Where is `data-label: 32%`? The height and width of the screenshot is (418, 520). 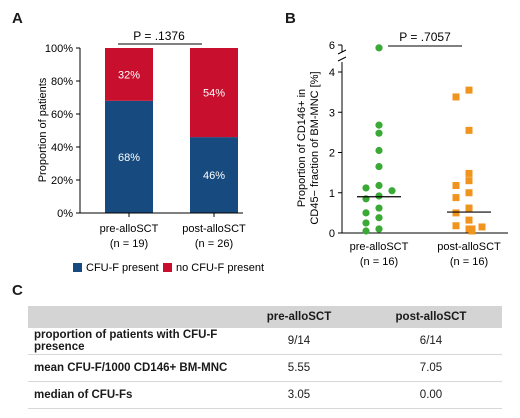
data-label: 32% is located at coordinates (129, 75).